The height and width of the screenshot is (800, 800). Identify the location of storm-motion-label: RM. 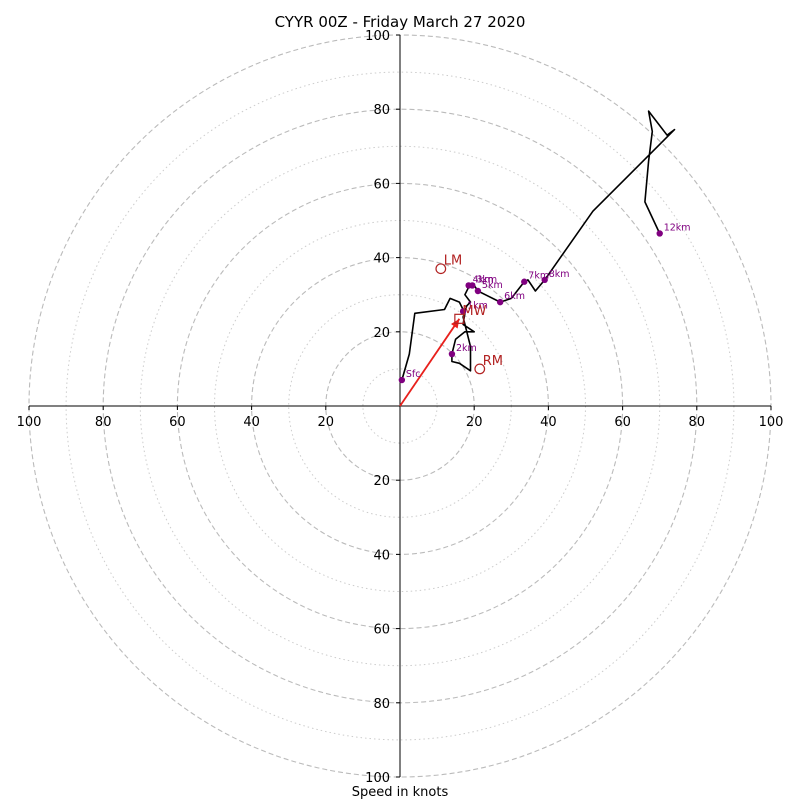
(493, 361).